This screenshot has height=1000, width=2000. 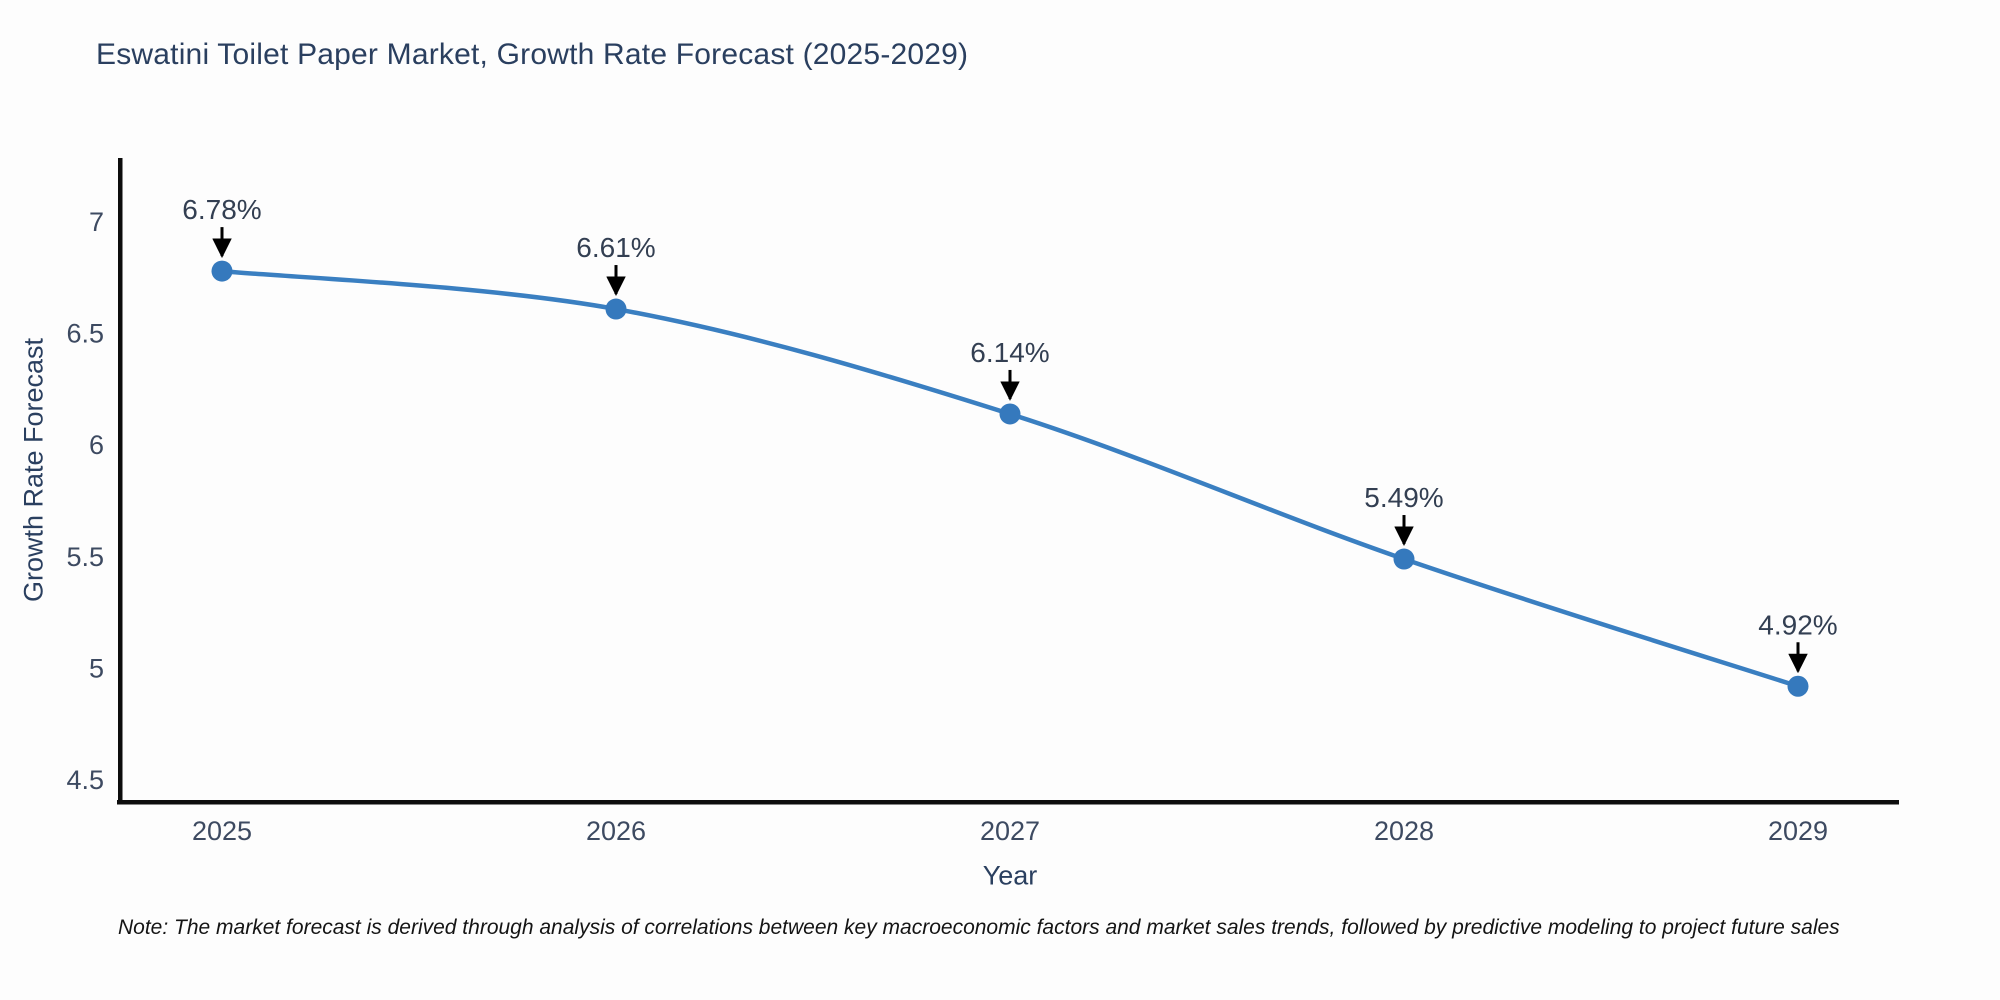 What do you see at coordinates (1010, 875) in the screenshot?
I see `x-axis-title: Year` at bounding box center [1010, 875].